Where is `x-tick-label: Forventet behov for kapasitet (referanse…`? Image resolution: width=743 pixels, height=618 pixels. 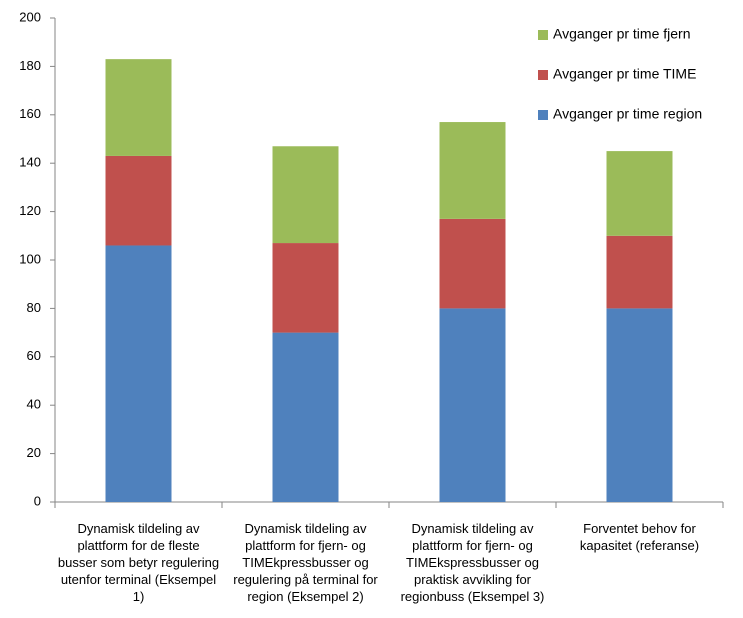 x-tick-label: Forventet behov for kapasitet (referanse… is located at coordinates (639, 537).